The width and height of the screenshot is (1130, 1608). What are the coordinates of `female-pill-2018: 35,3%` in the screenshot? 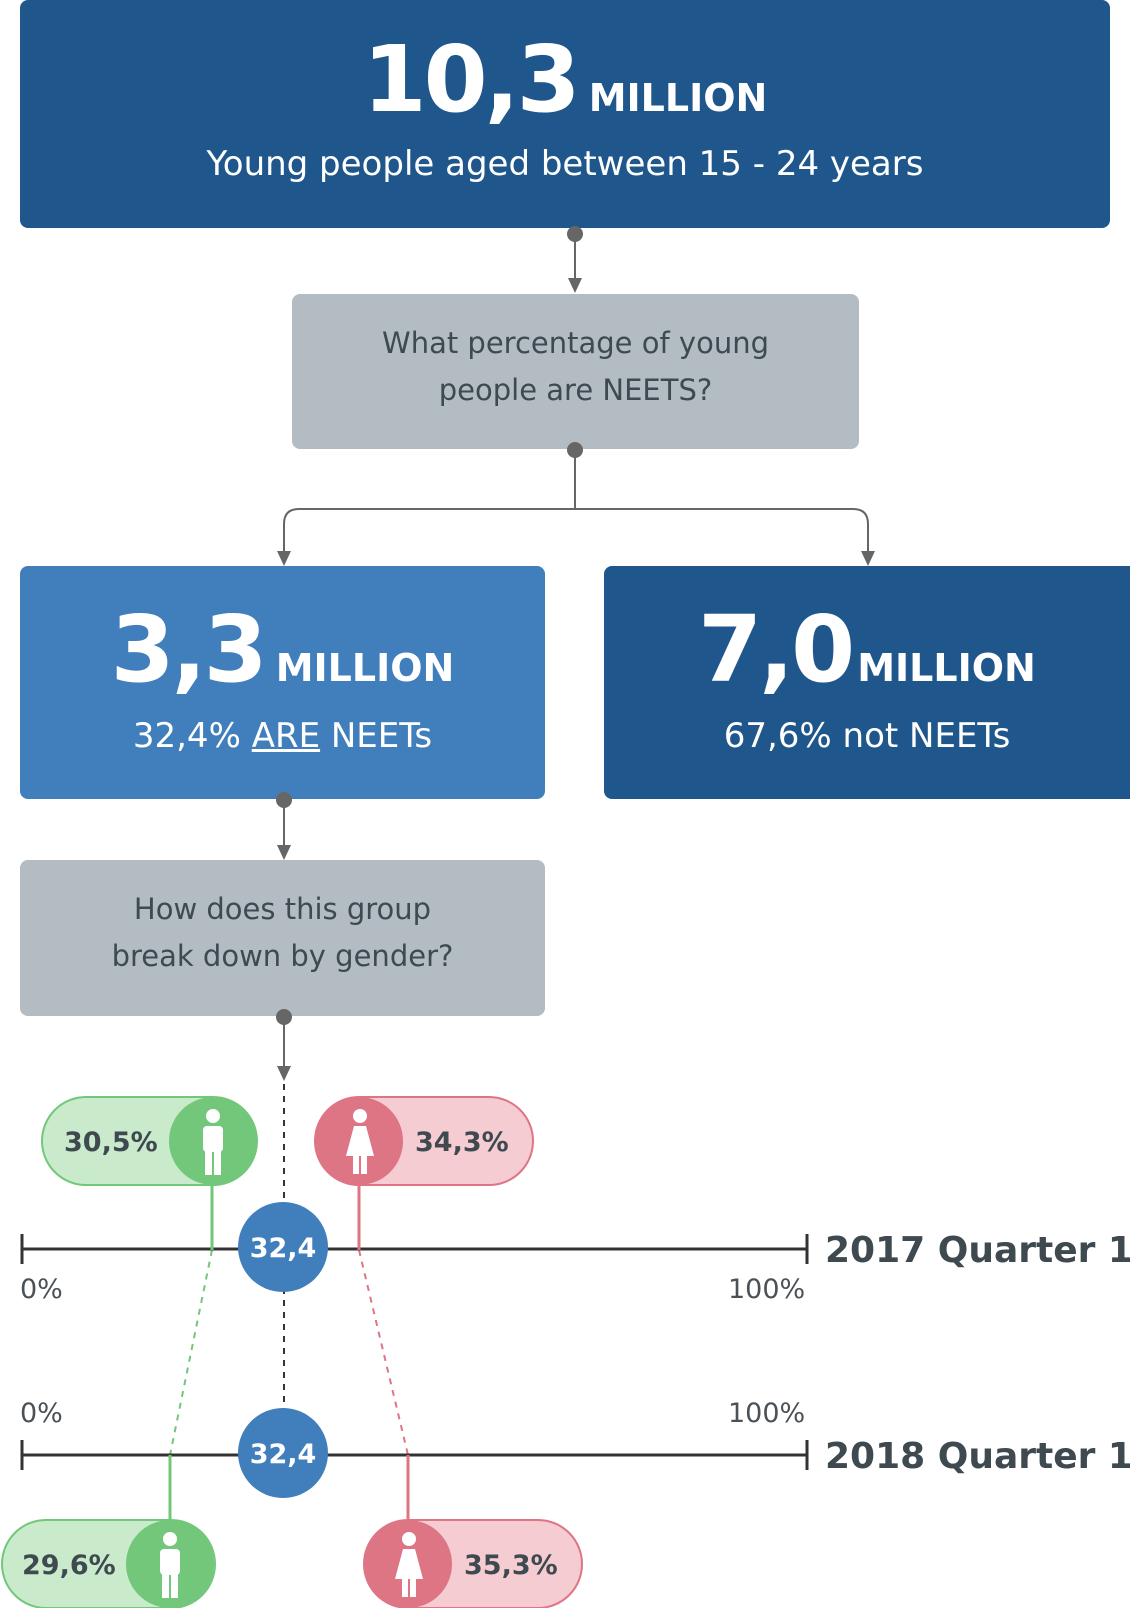 It's located at (473, 1563).